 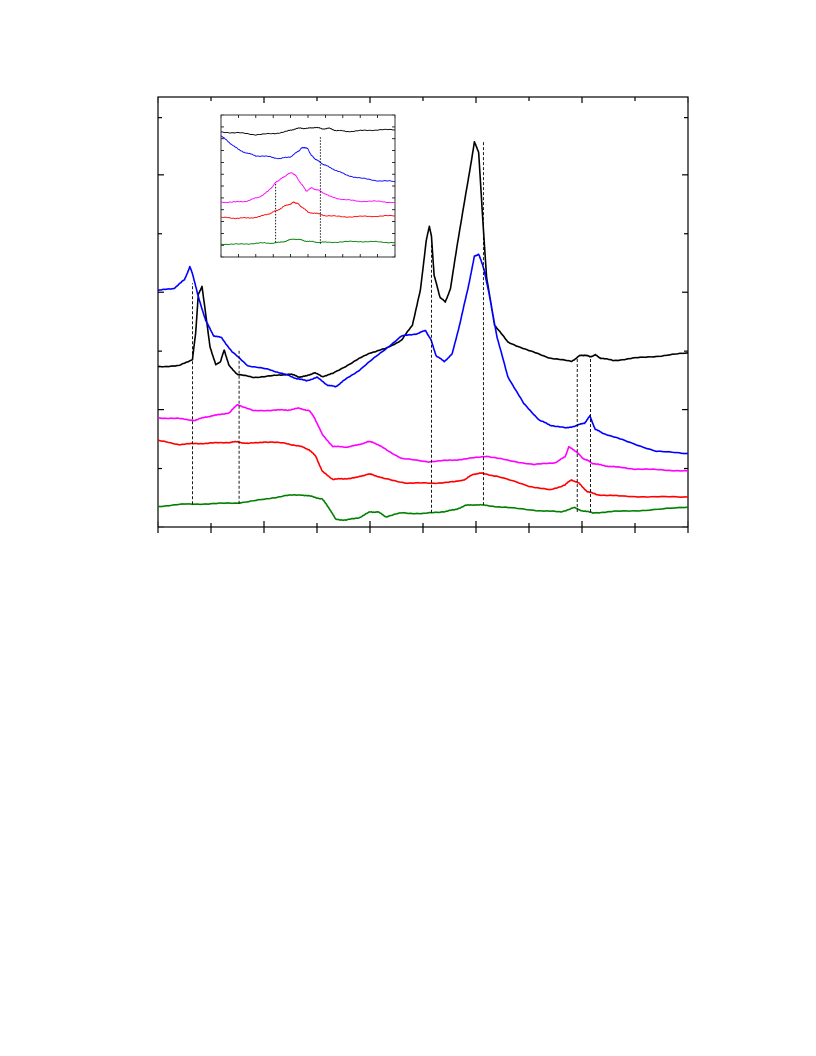 I want to click on inset-plot, so click(x=308, y=186).